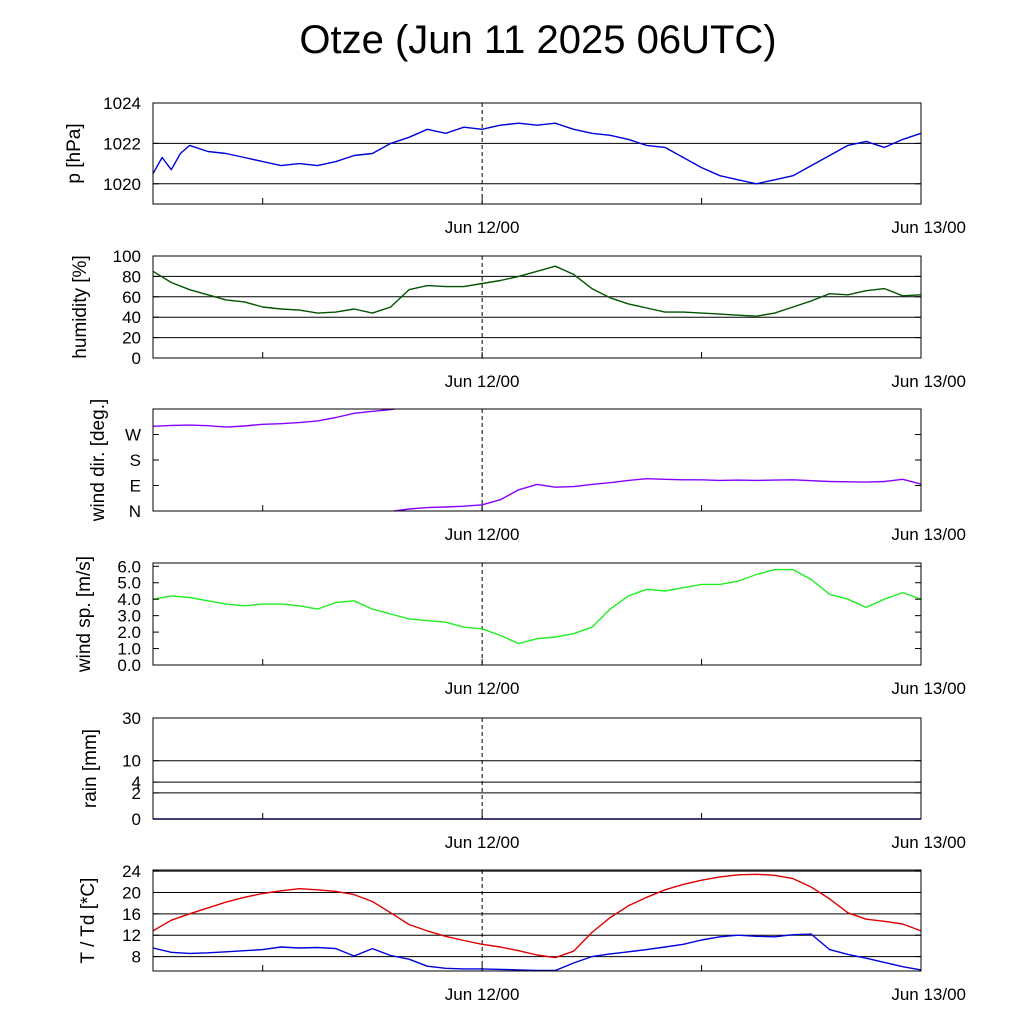  I want to click on y-tick-label: N, so click(135, 511).